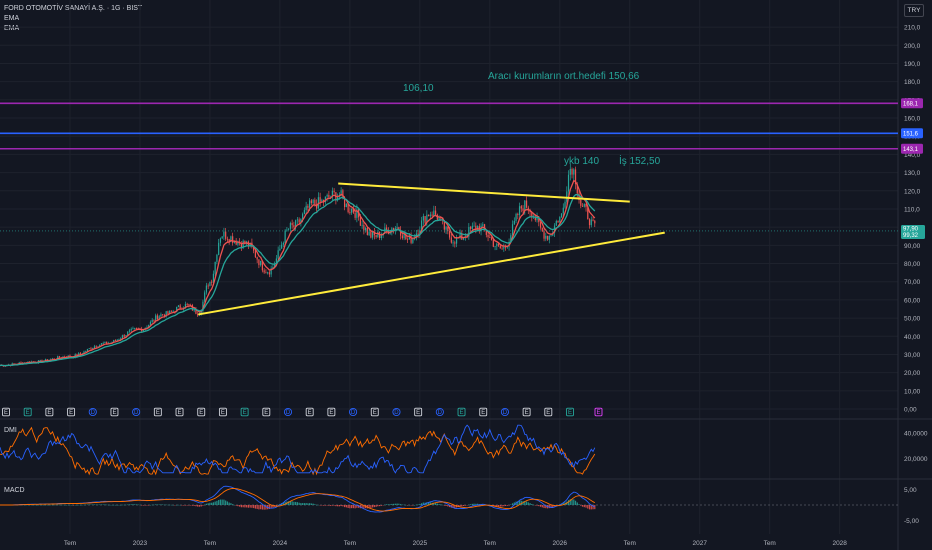  Describe the element at coordinates (140, 543) in the screenshot. I see `x-tick-label: 2023` at that location.